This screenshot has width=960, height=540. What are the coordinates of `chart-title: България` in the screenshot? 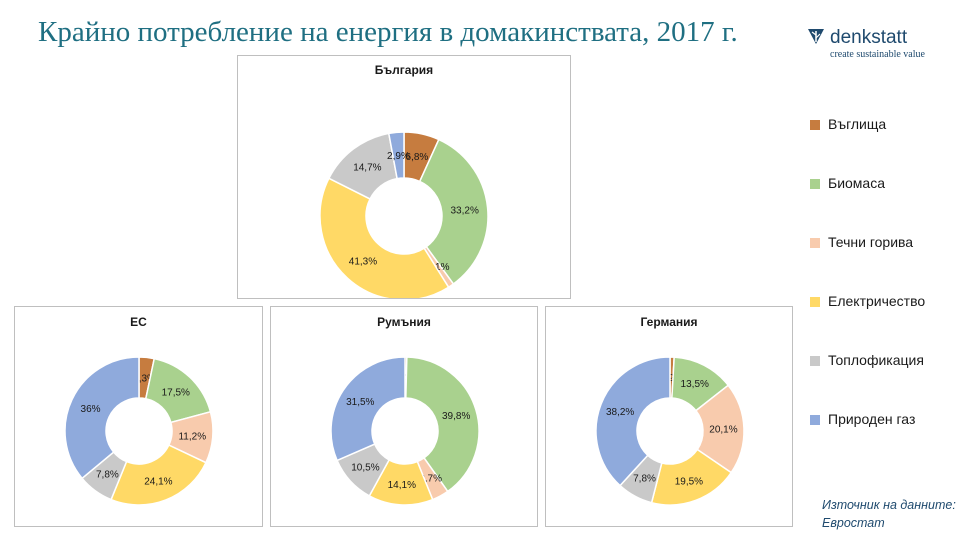 It's located at (404, 70).